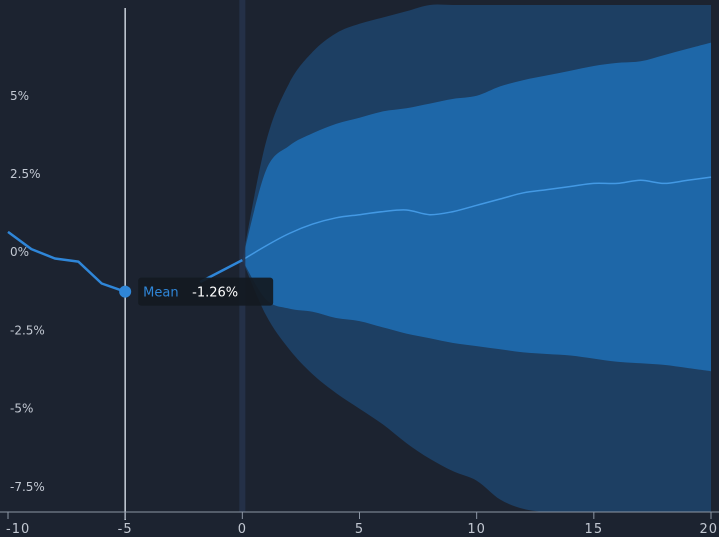 The image size is (719, 537). Describe the element at coordinates (27, 487) in the screenshot. I see `y-tick-label: -7.5%` at that location.